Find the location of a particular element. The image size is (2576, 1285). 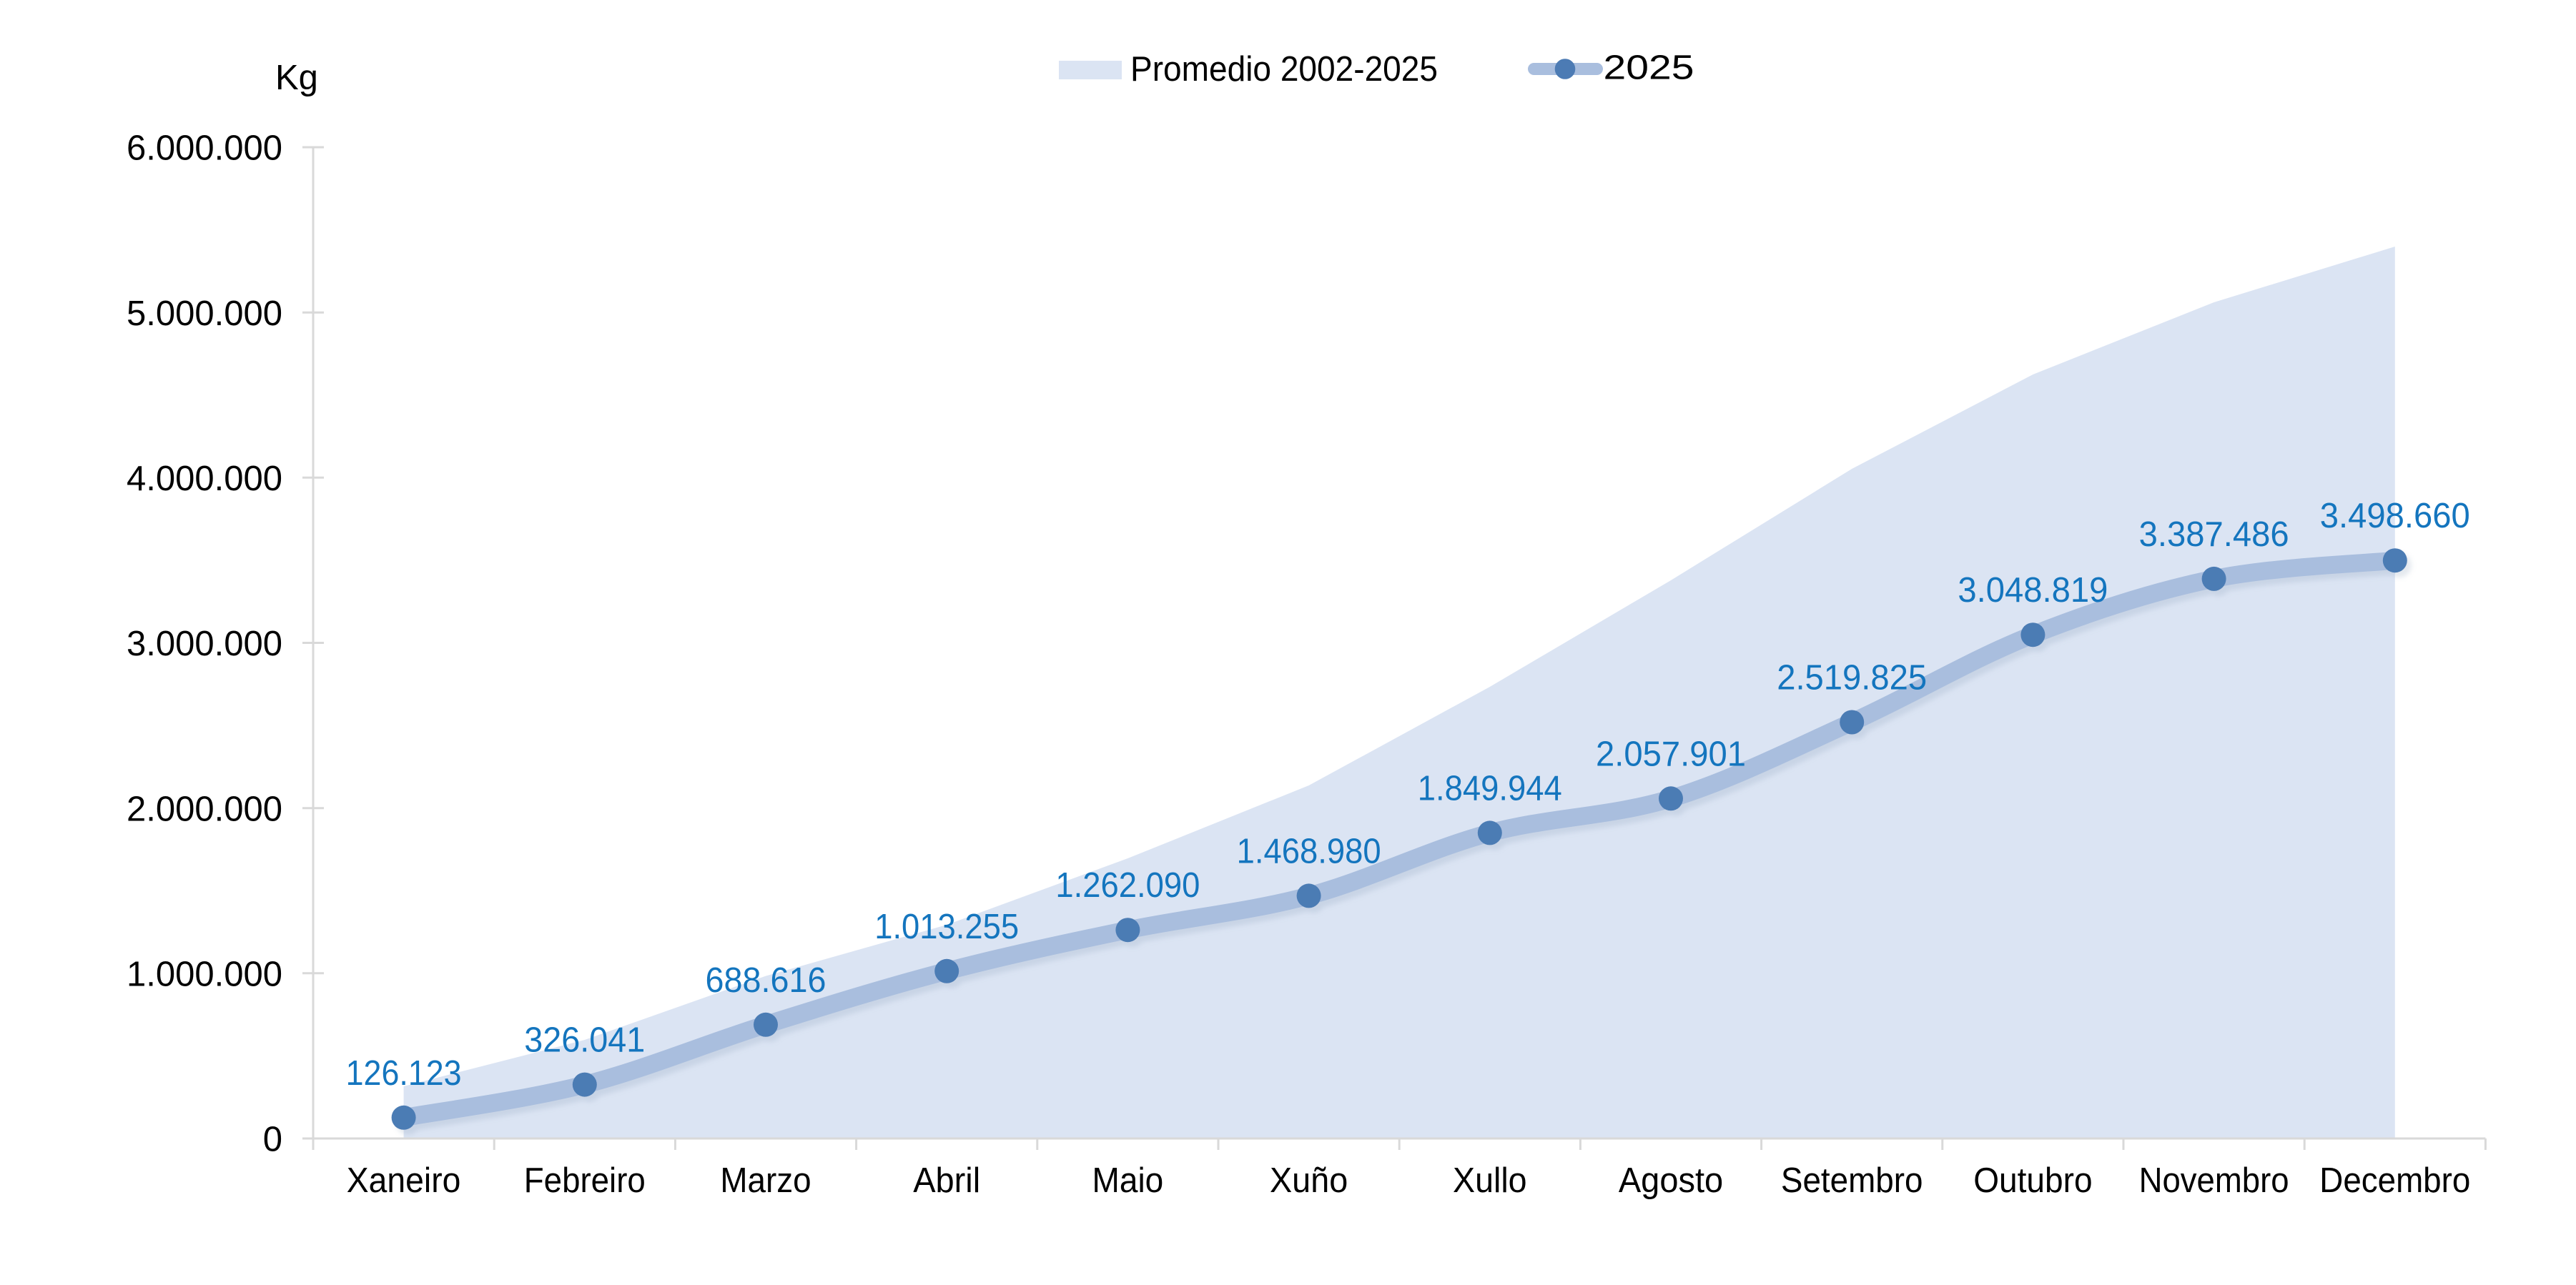

svg-text: Outubro is located at coordinates (2032, 1180).